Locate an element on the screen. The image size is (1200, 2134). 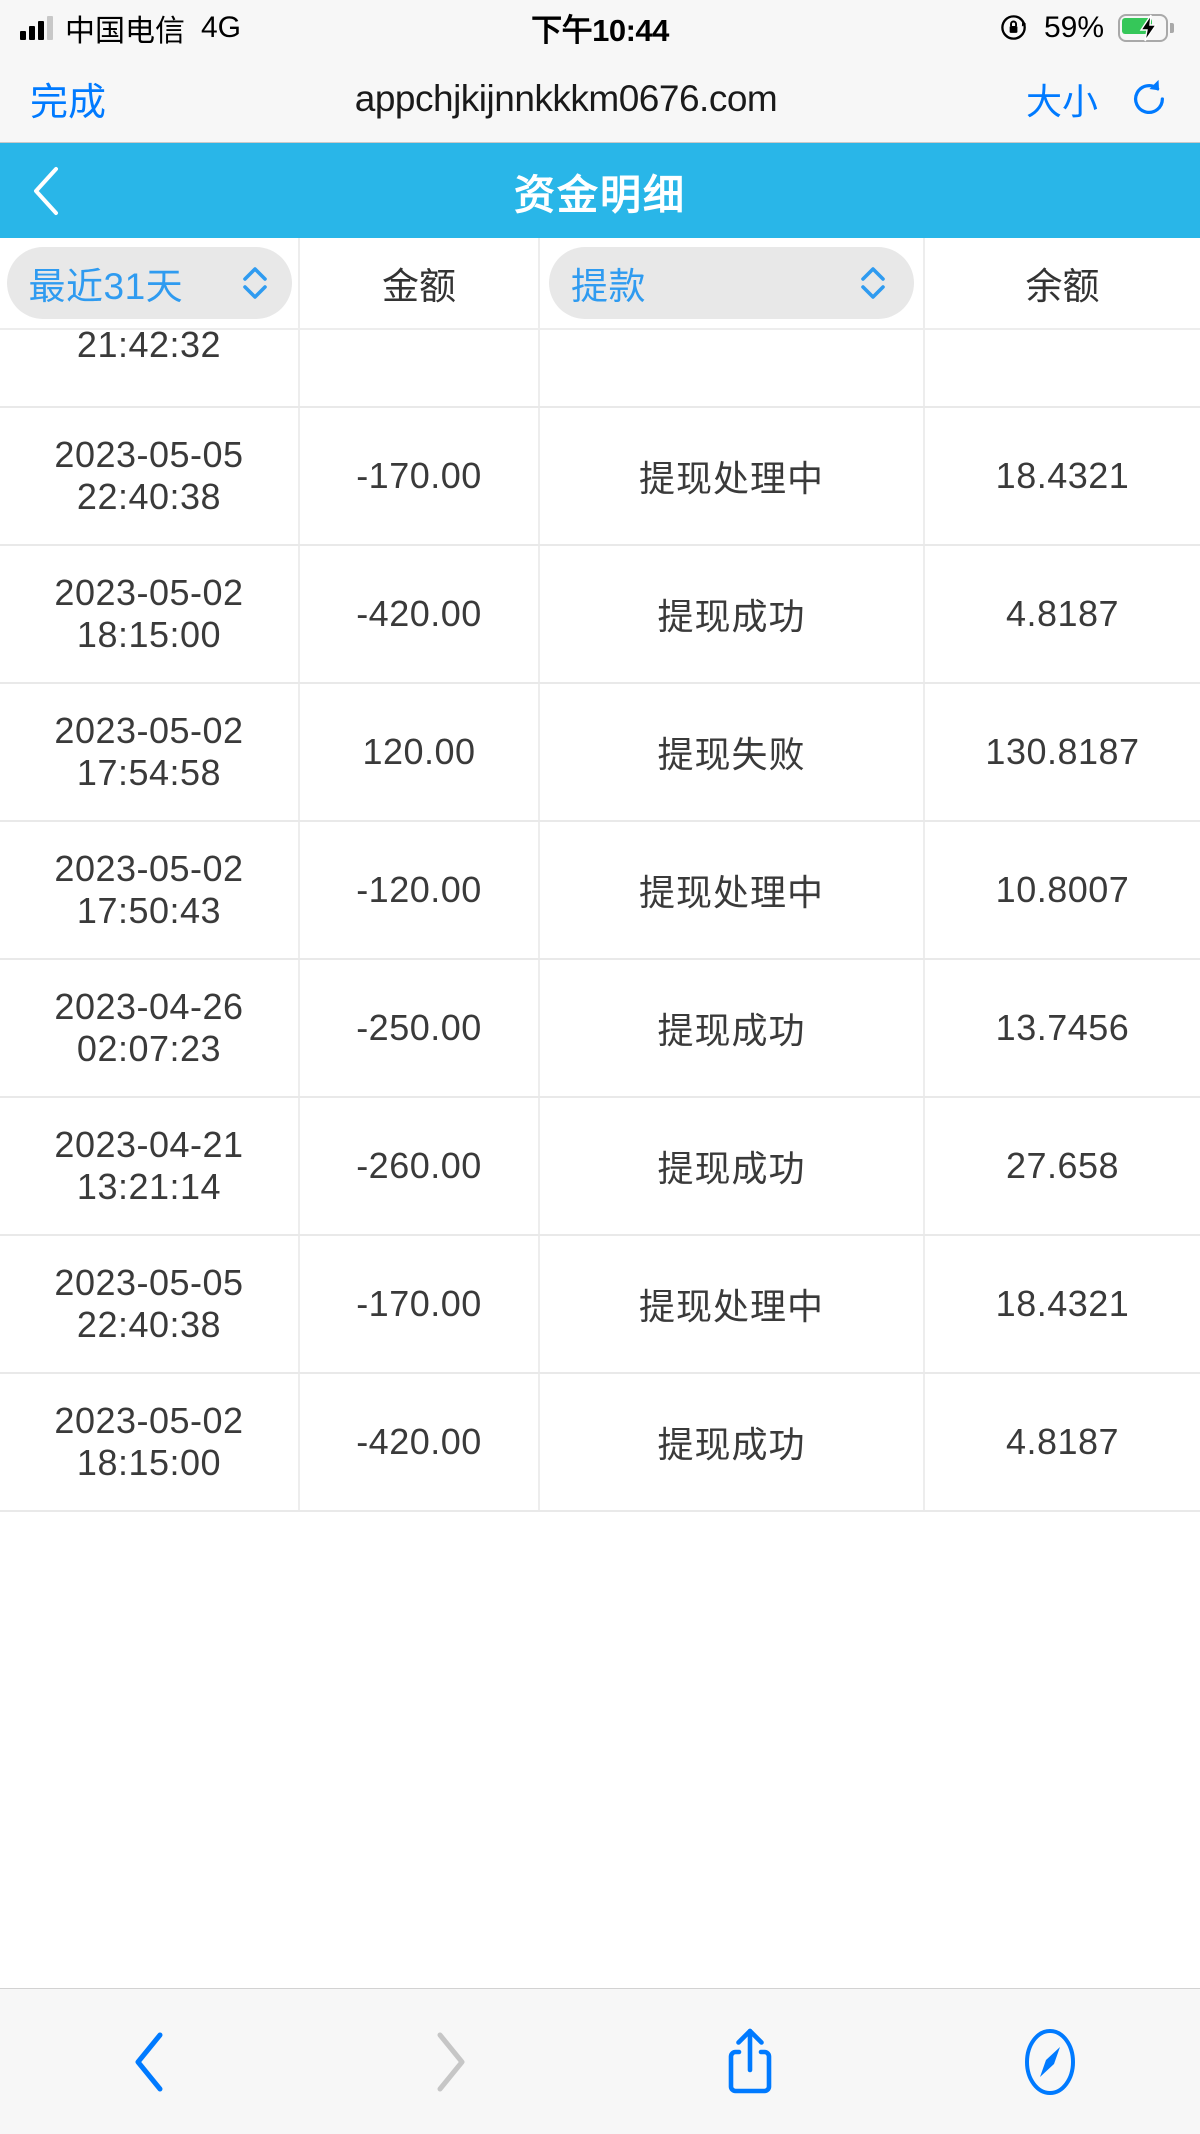
forward-chevron-icon is located at coordinates (451, 2061).